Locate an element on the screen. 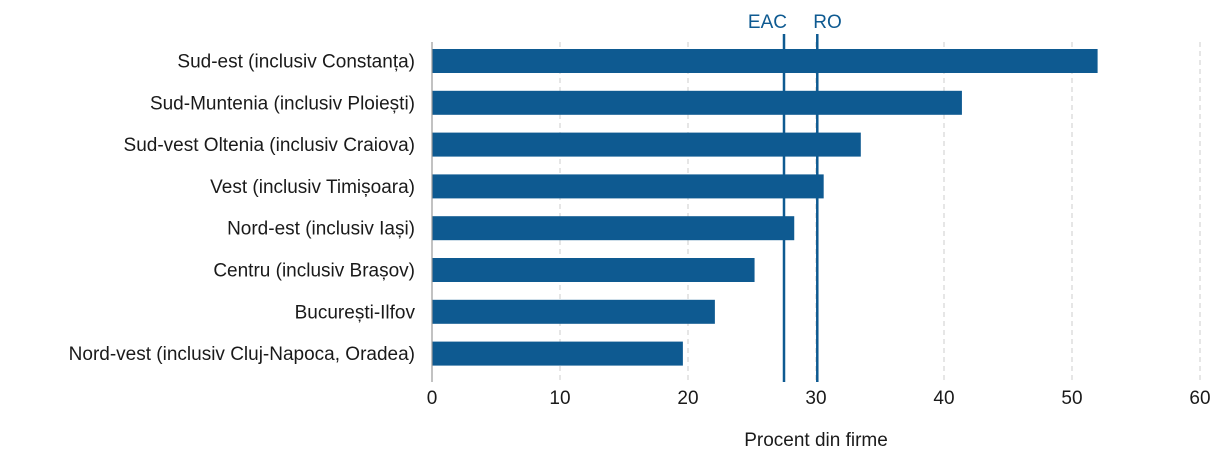 This screenshot has width=1217, height=456. reference-label-eac: EAC is located at coordinates (767, 22).